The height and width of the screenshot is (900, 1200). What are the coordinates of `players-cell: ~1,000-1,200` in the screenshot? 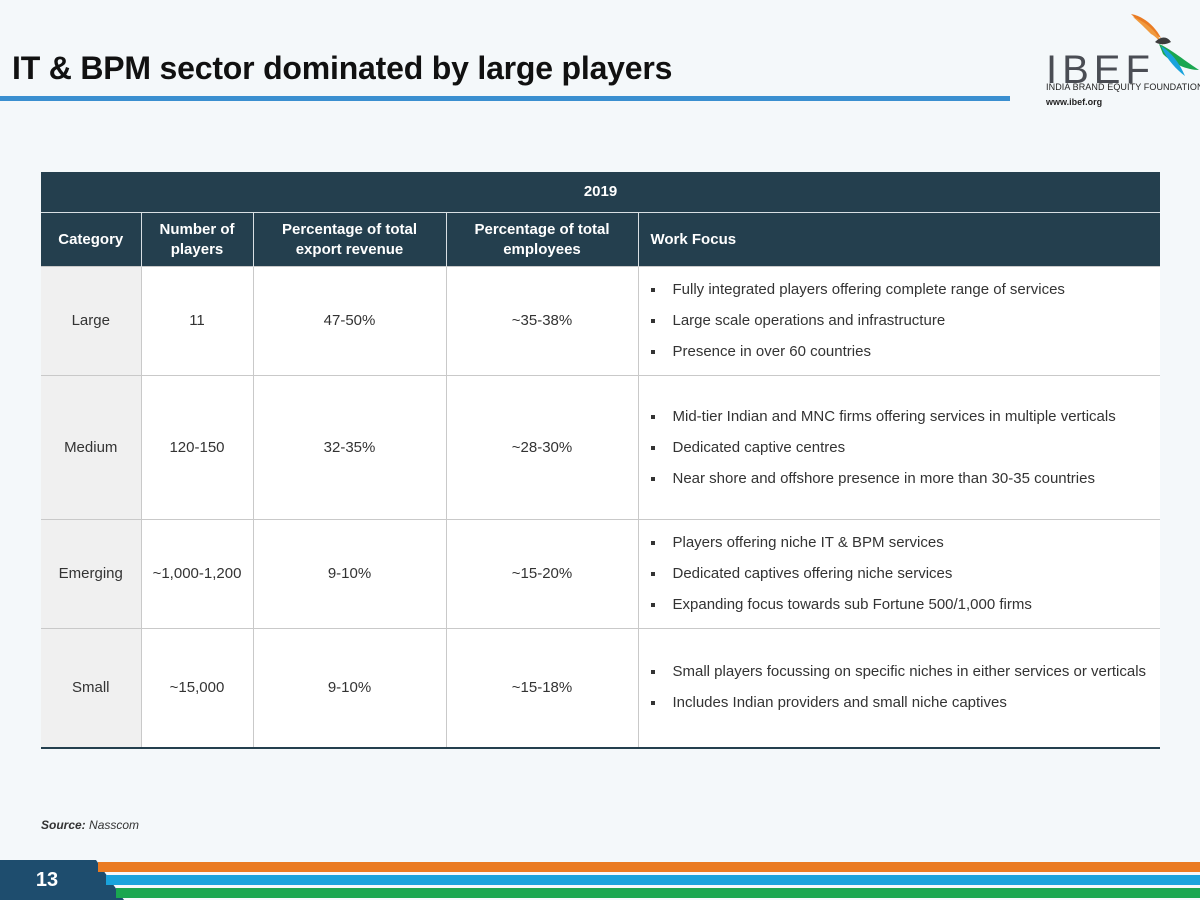 It's located at (196, 574).